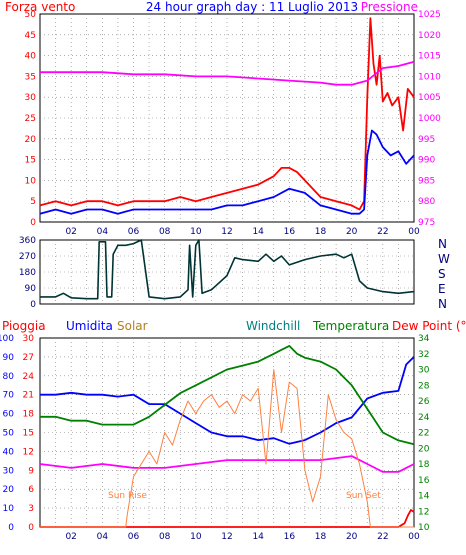 The height and width of the screenshot is (555, 466). Describe the element at coordinates (28, 358) in the screenshot. I see `rain-tick: 27` at that location.